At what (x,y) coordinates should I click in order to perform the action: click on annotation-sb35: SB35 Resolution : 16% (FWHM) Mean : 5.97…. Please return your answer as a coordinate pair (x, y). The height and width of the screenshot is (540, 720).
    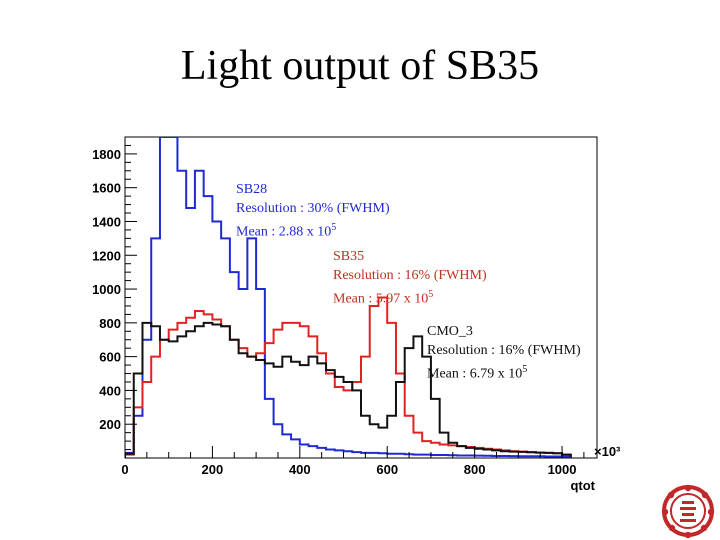
    Looking at the image, I should click on (410, 278).